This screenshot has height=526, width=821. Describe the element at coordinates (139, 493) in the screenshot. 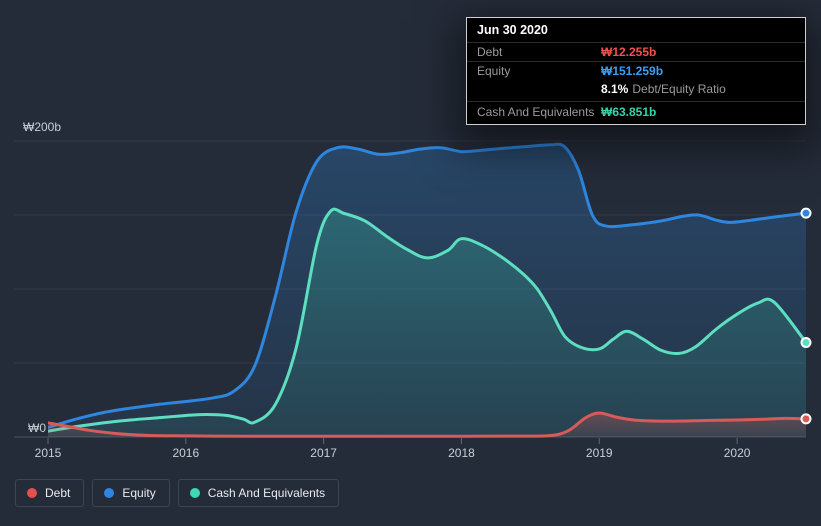

I see `legend-equity-label: Equity` at that location.